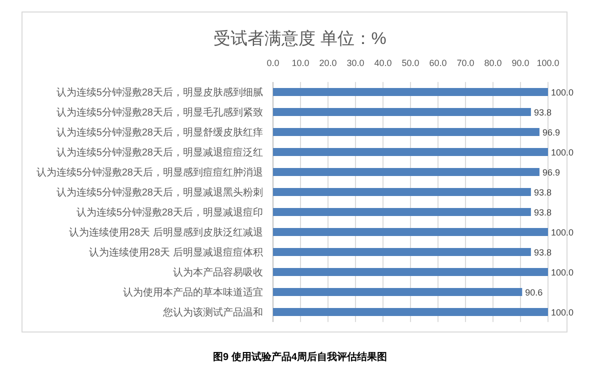  What do you see at coordinates (166, 233) in the screenshot?
I see `category: 认为连续使用28天 后明显感到皮肤泛红减退` at bounding box center [166, 233].